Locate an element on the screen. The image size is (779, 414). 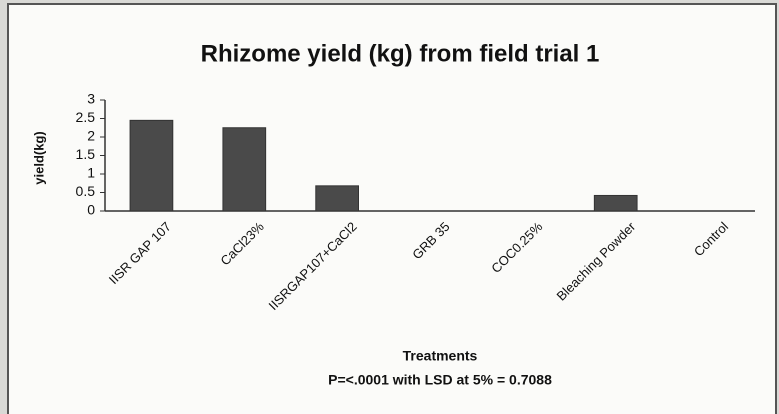
annotation: P=<.0001 with LSD at 5% = 0.7088 is located at coordinates (440, 380).